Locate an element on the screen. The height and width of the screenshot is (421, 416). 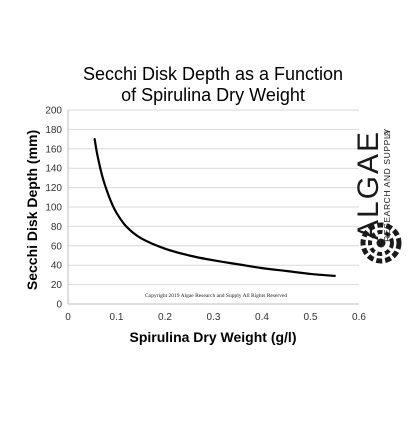
y-tick-label: 200 is located at coordinates (53, 111).